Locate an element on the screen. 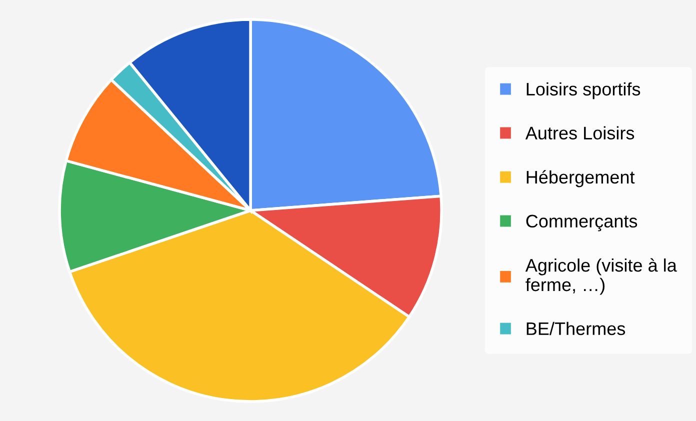  legend-label: Hébergement is located at coordinates (580, 179).